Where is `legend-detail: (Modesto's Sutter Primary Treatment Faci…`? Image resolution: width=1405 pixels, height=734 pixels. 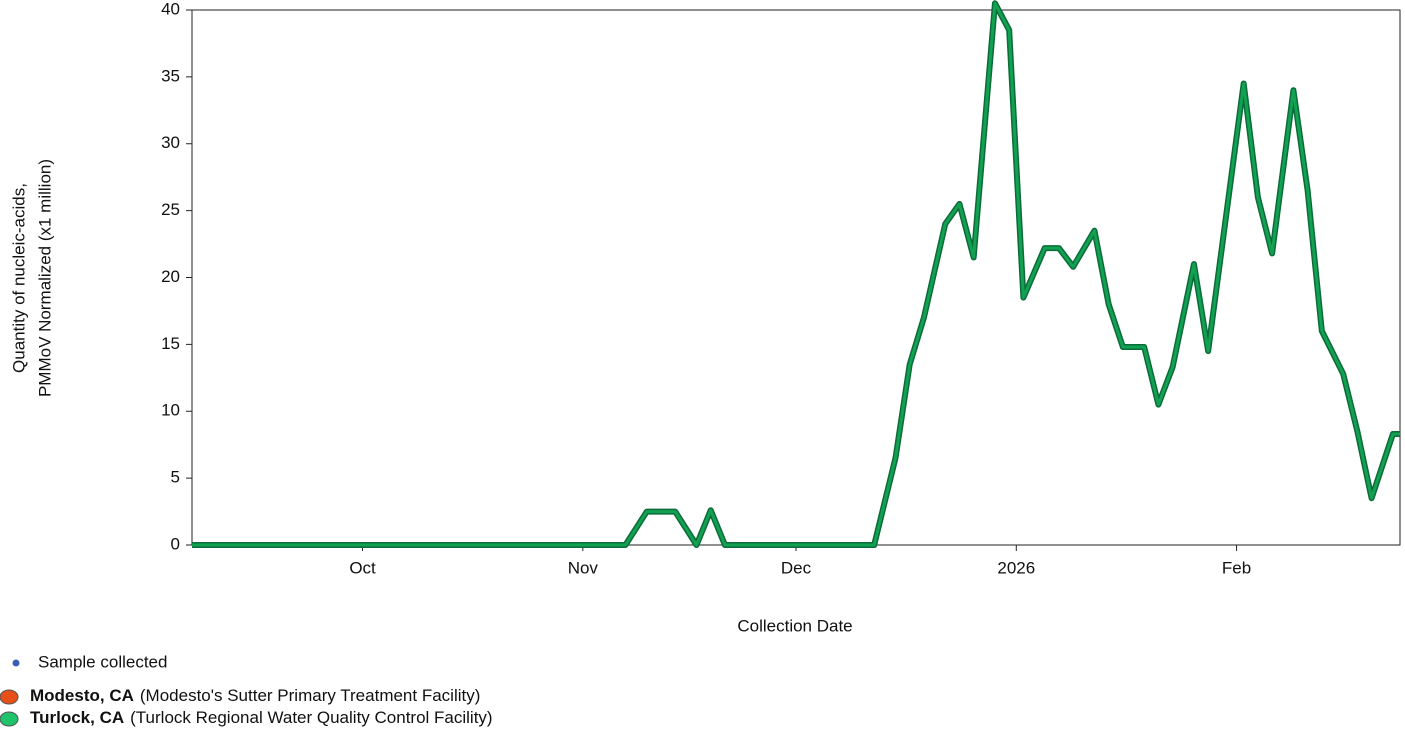 legend-detail: (Modesto's Sutter Primary Treatment Faci… is located at coordinates (310, 695).